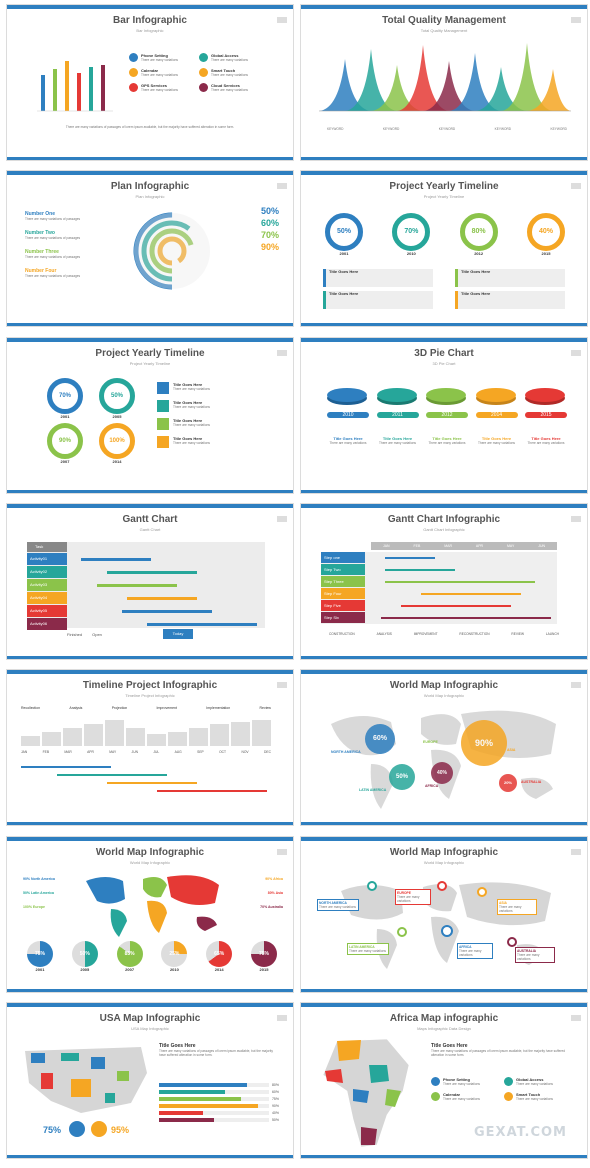 This screenshot has width=590, height=1168. What do you see at coordinates (156, 752) in the screenshot?
I see `month-label: JUL` at bounding box center [156, 752].